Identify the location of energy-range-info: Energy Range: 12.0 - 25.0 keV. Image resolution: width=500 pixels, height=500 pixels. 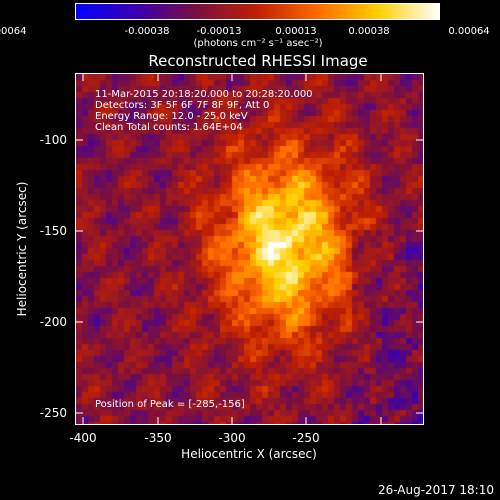
(171, 116).